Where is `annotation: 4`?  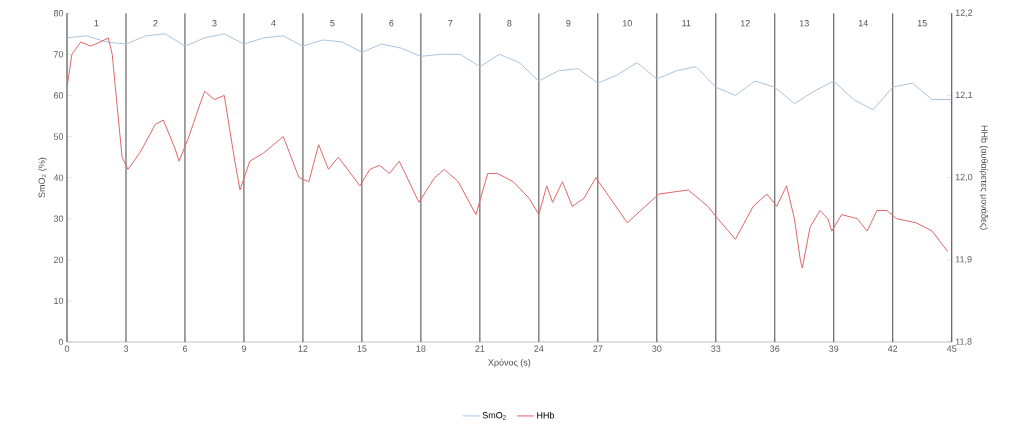
annotation: 4 is located at coordinates (273, 23).